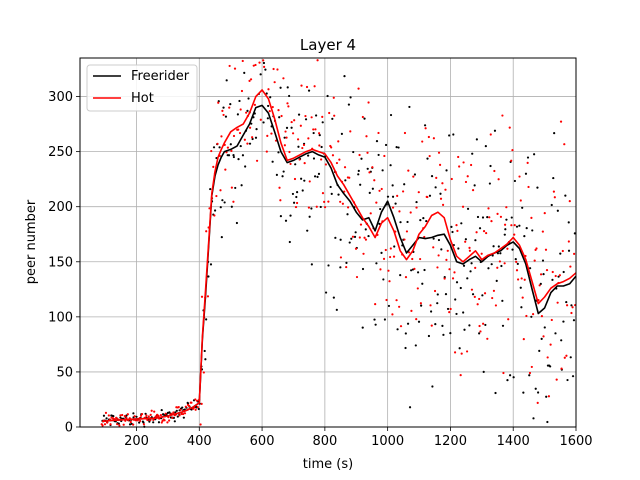 The height and width of the screenshot is (480, 640). Describe the element at coordinates (262, 441) in the screenshot. I see `x-tick-label: 600` at that location.